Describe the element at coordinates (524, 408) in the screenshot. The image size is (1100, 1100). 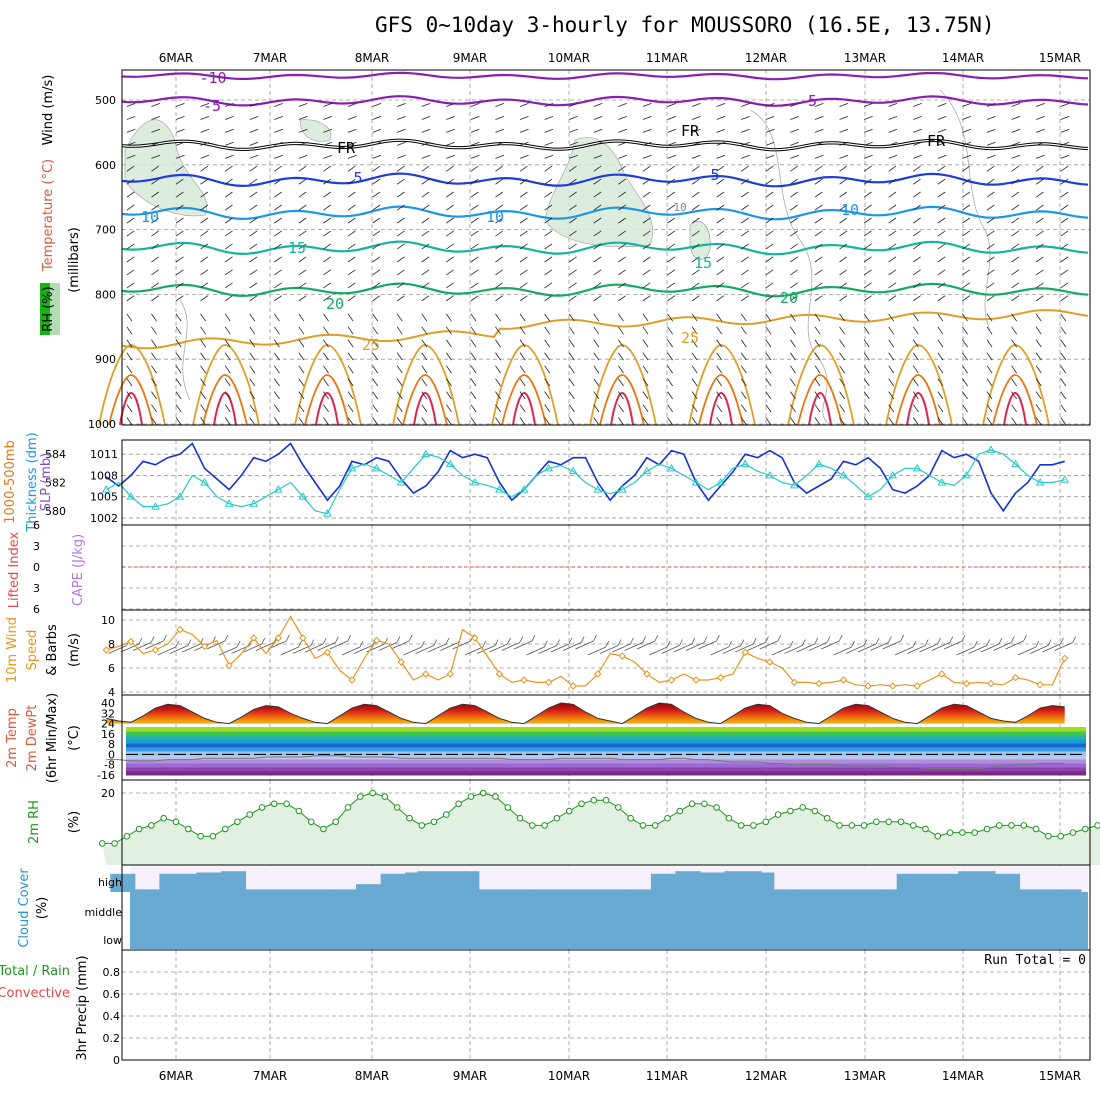
I see `isotherm-40-lobe` at that location.